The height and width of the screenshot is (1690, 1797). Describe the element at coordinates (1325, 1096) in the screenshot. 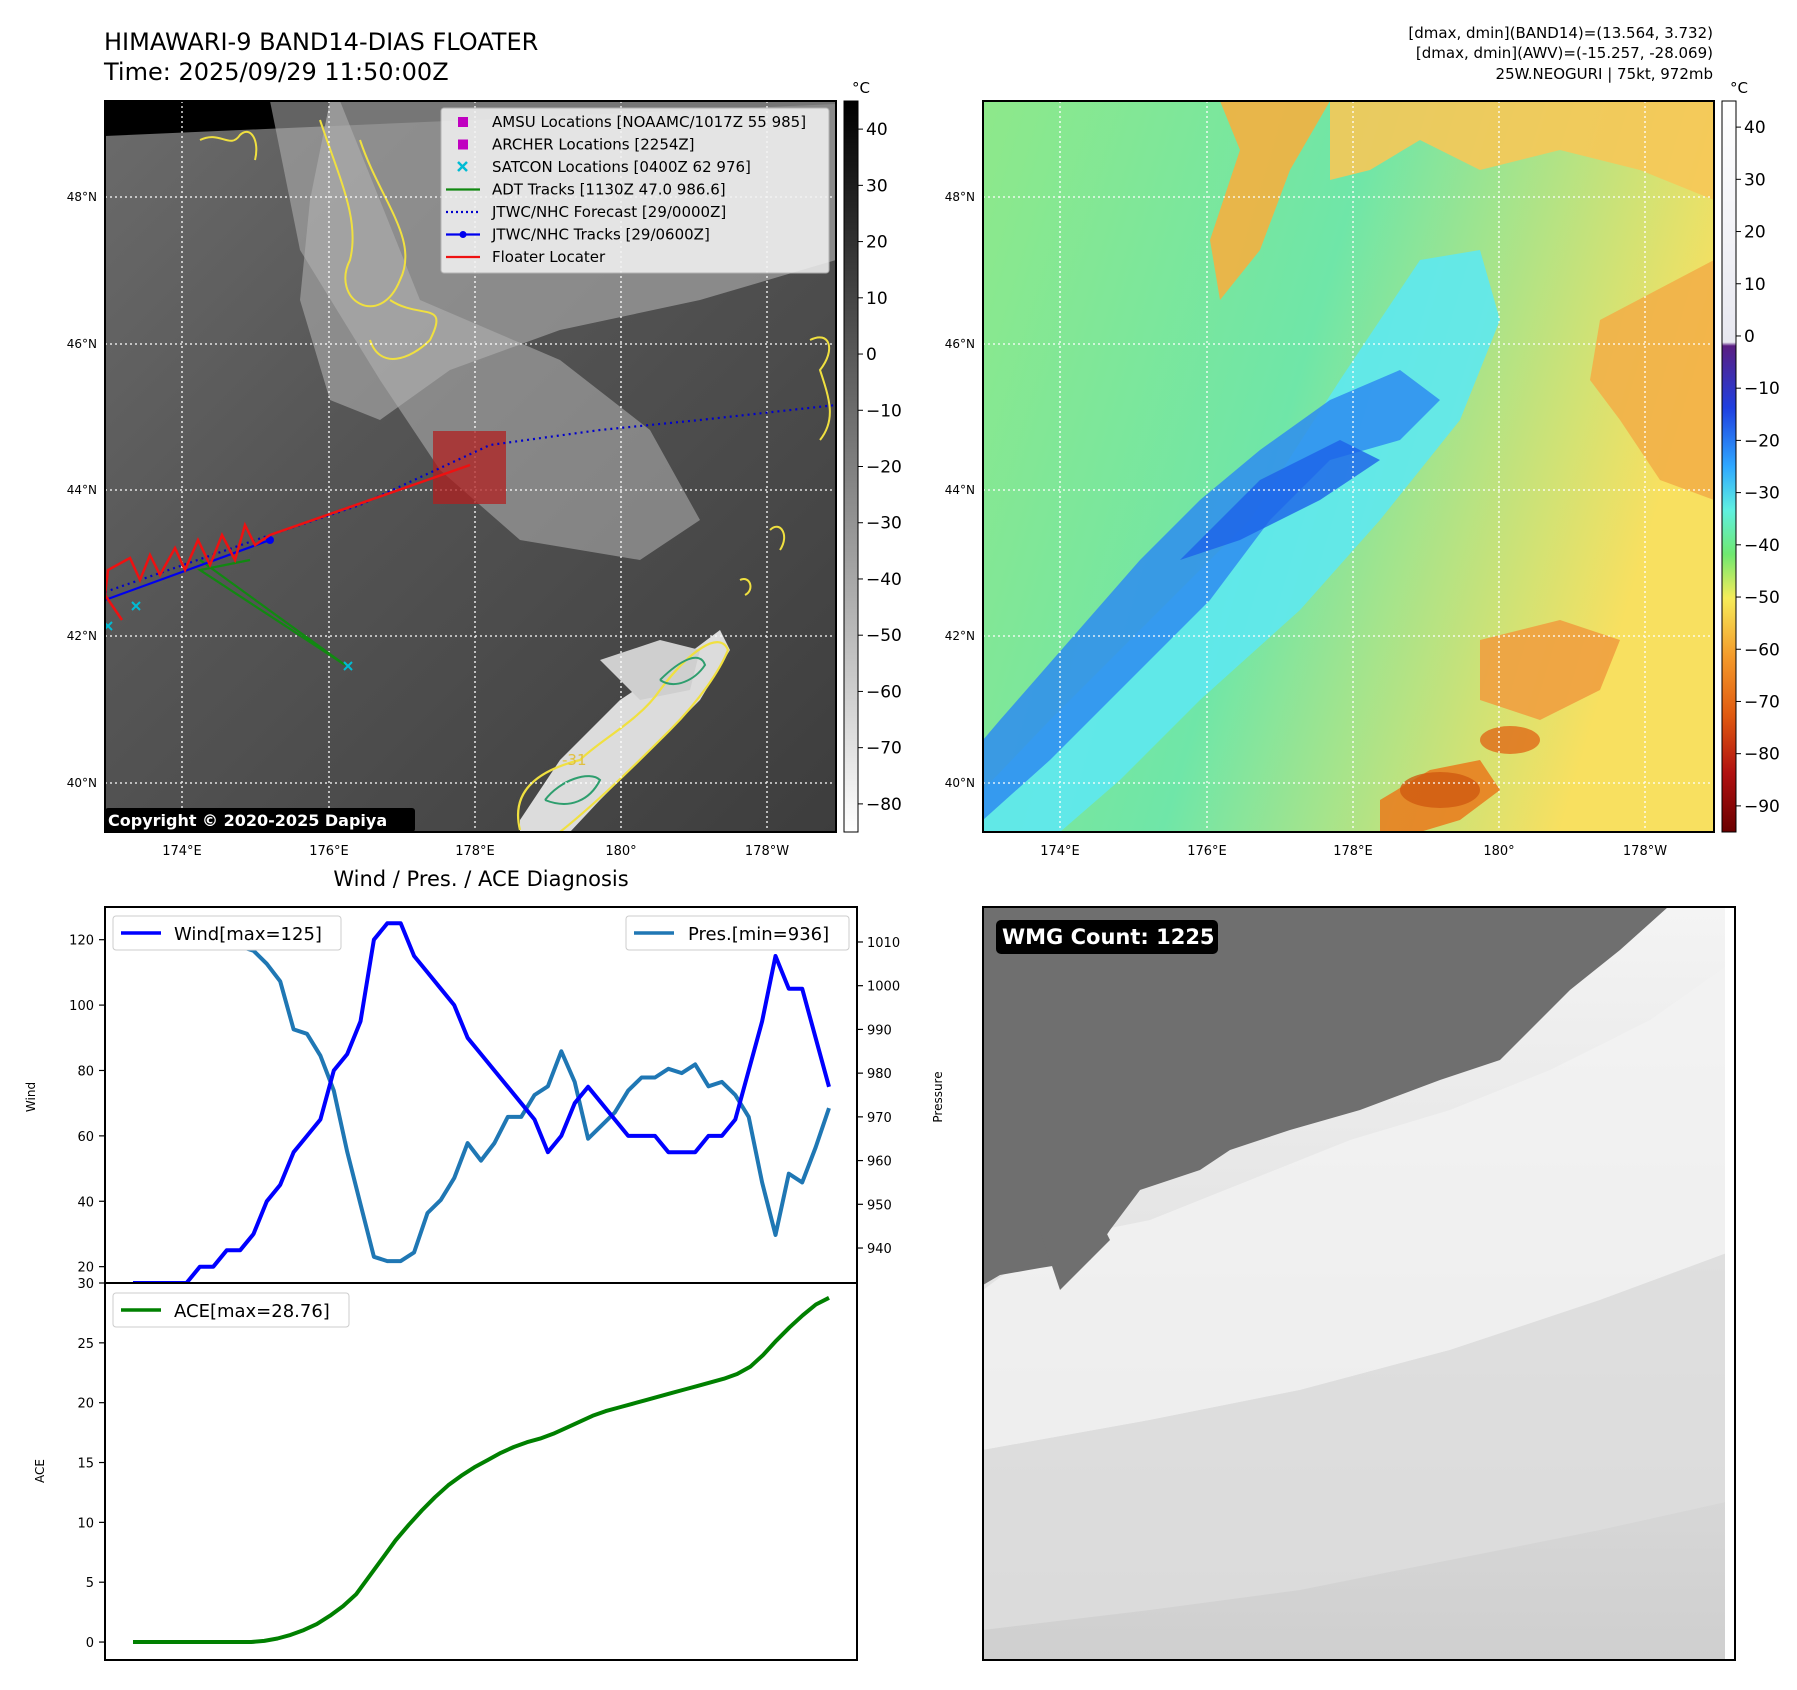

I see `wmg-dark-region` at that location.